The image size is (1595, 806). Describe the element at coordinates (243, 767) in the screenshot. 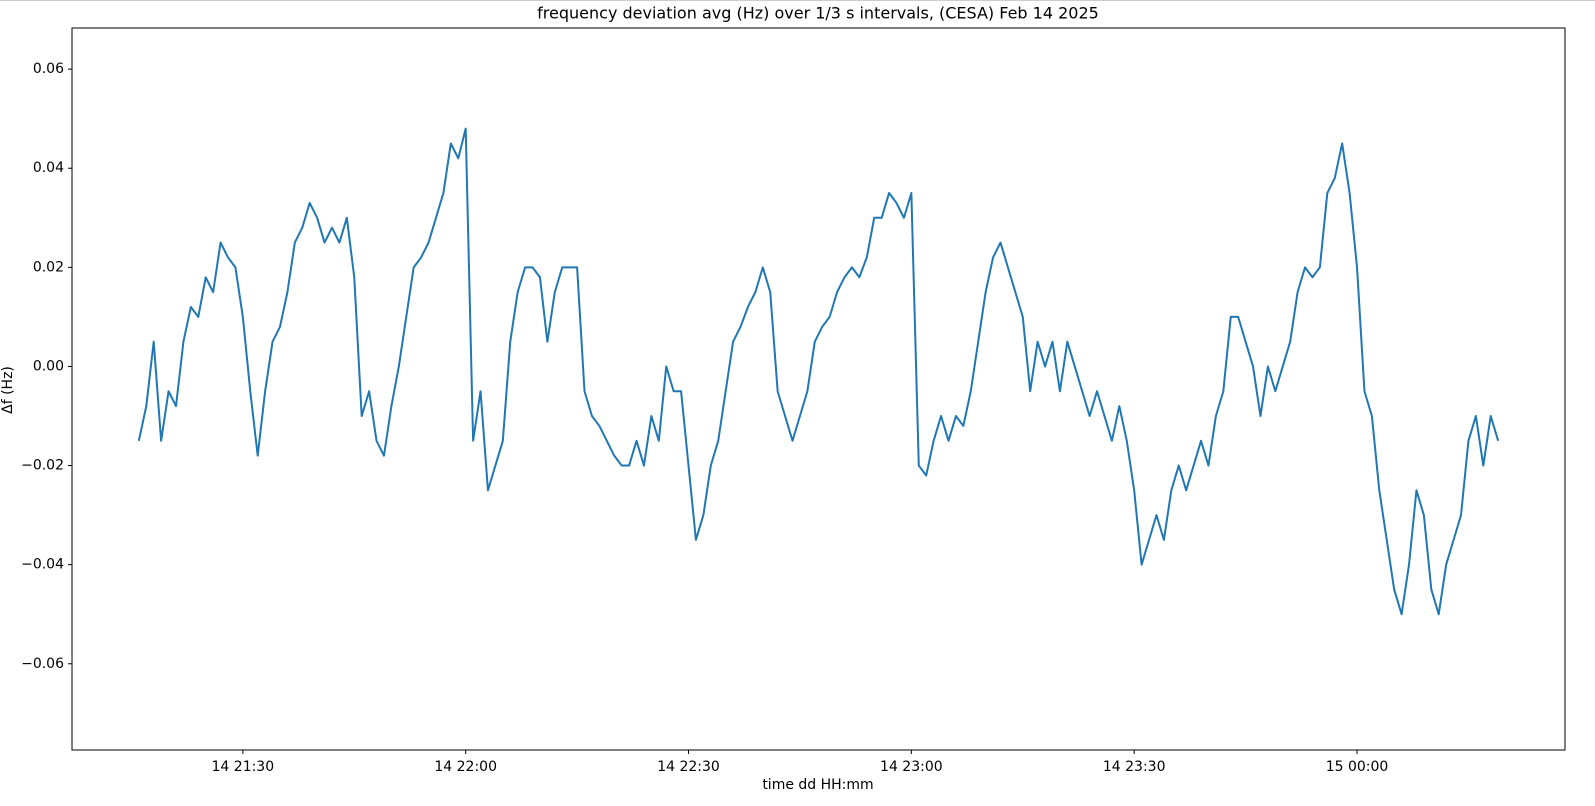

I see `x-tick-label: 14 21:30` at that location.